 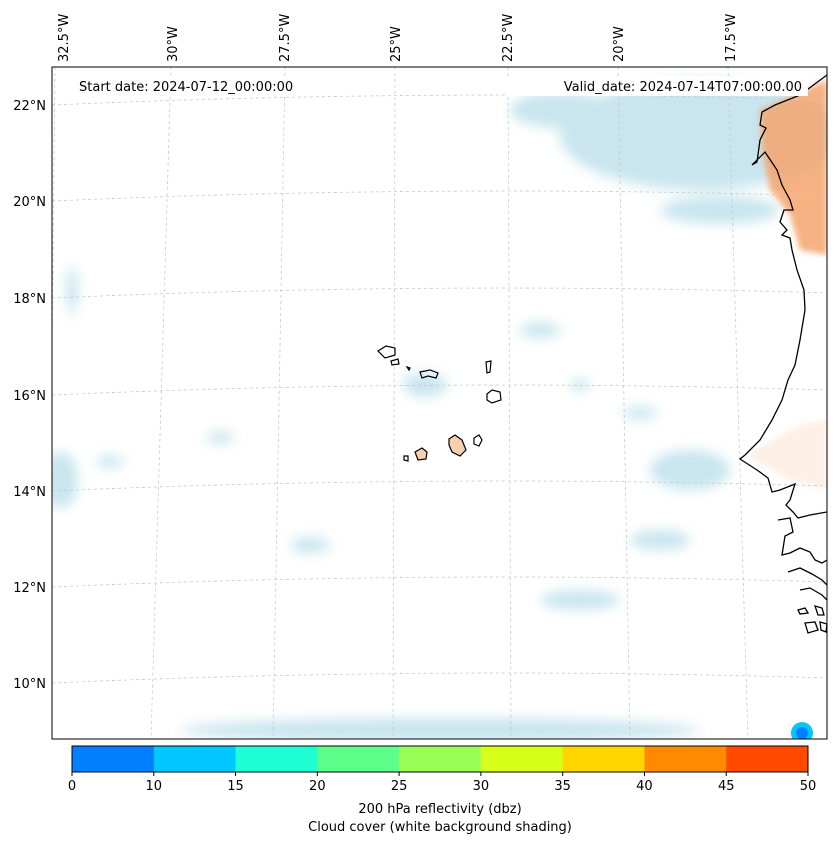 I want to click on colorbar-tick-label: 35, so click(x=562, y=786).